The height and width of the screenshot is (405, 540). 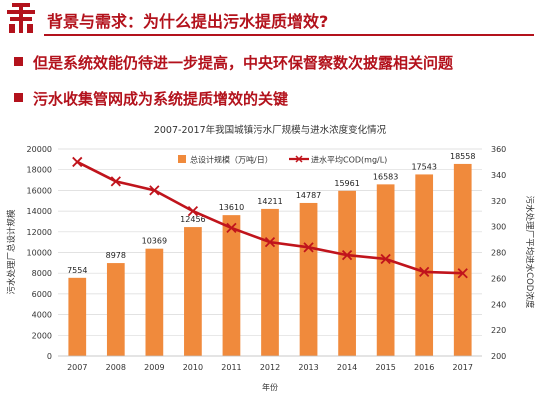 I want to click on y-tick-label: 2000, so click(x=42, y=335).